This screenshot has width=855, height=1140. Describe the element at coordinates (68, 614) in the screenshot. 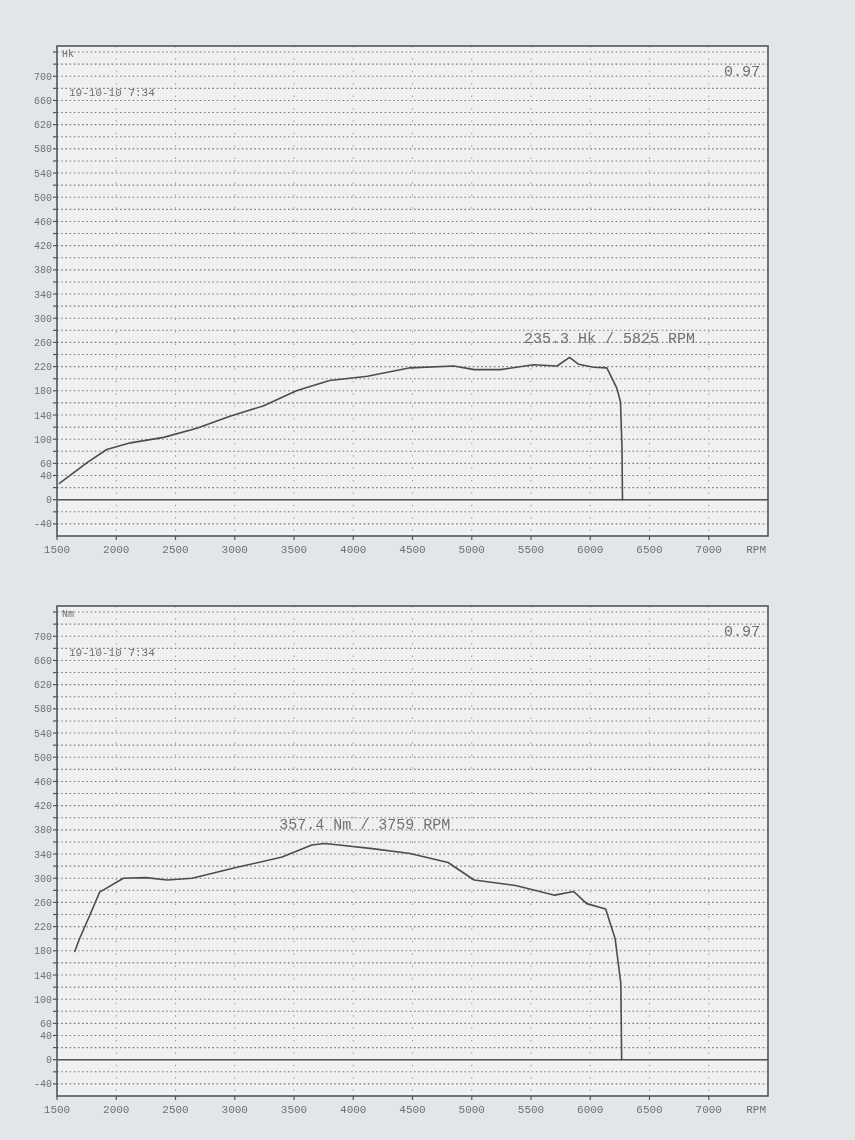

I see `y-axis-title: Nm` at that location.